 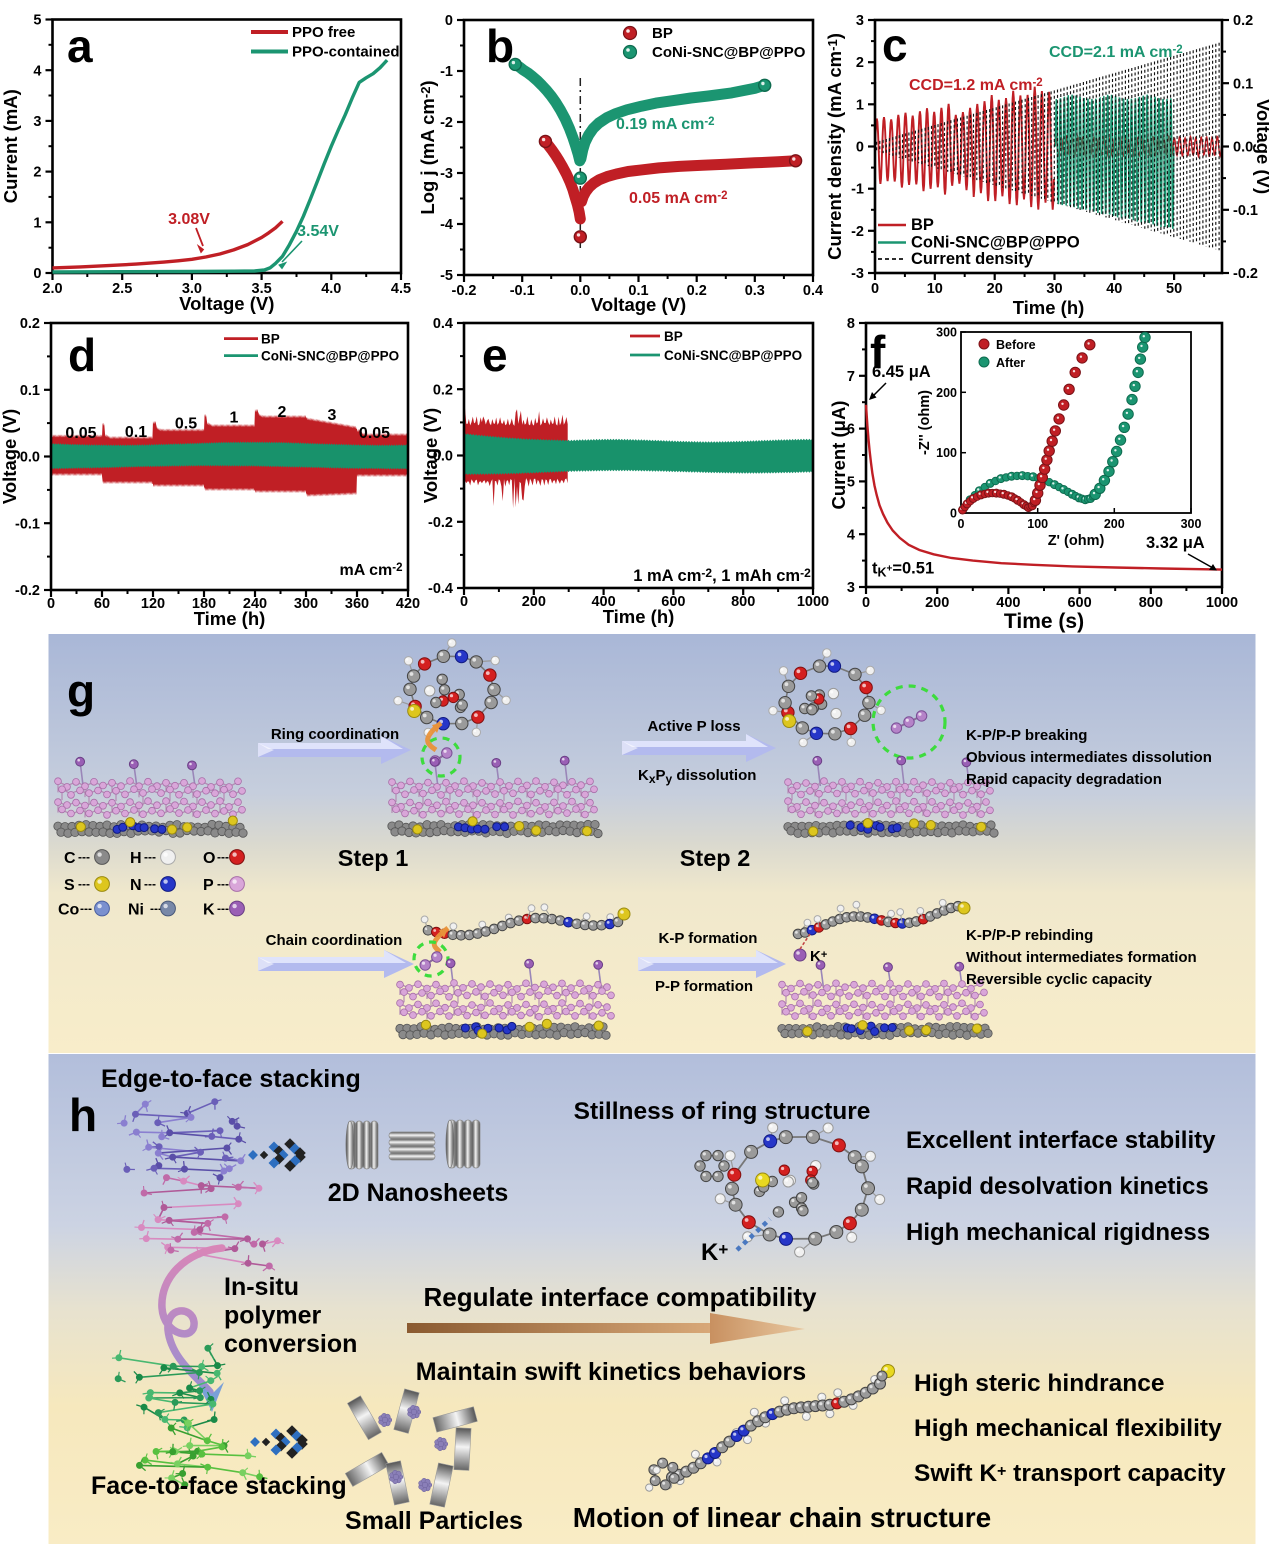 What do you see at coordinates (972, 259) in the screenshot?
I see `svg-text: Current density` at bounding box center [972, 259].